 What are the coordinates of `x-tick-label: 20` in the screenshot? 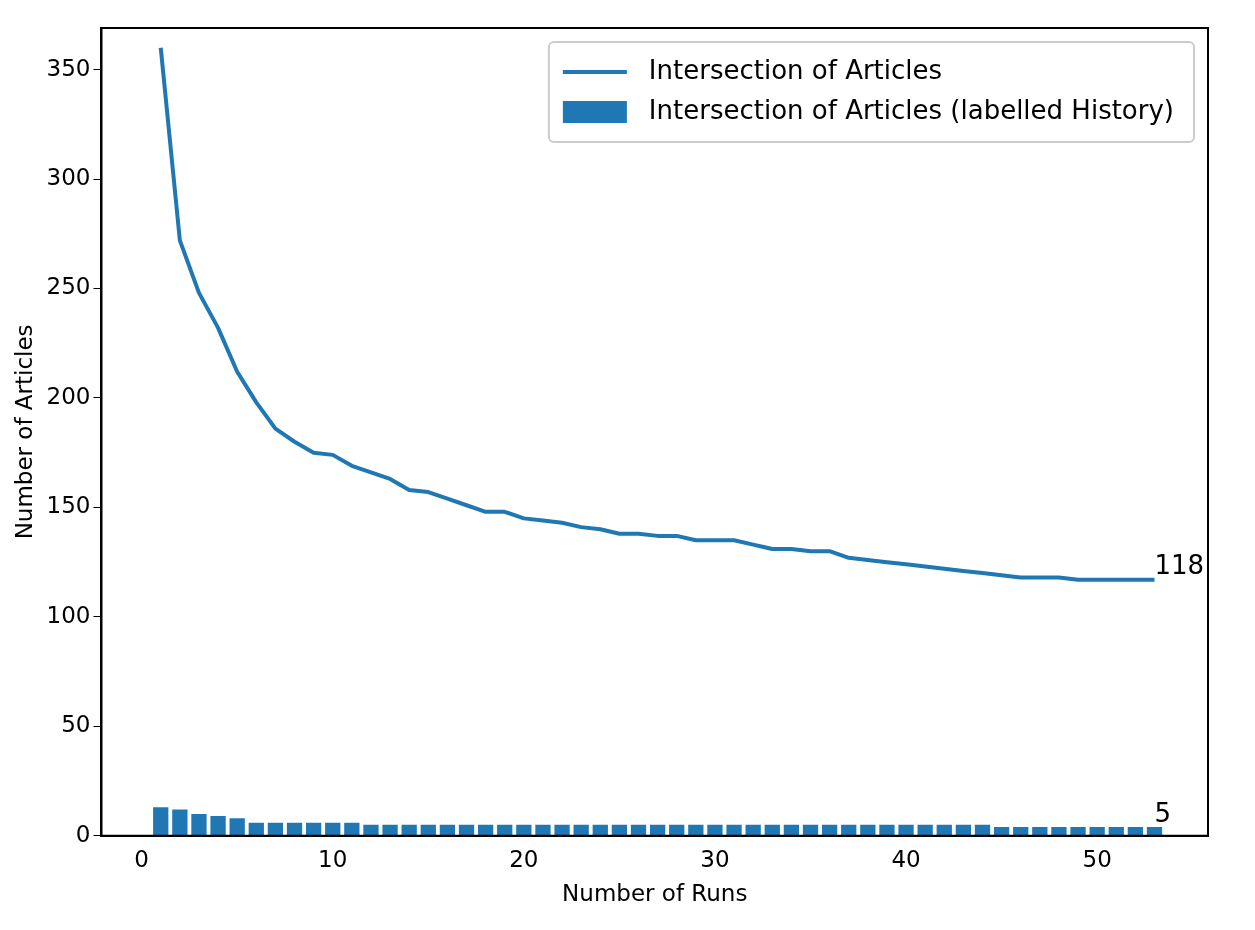 It's located at (524, 858).